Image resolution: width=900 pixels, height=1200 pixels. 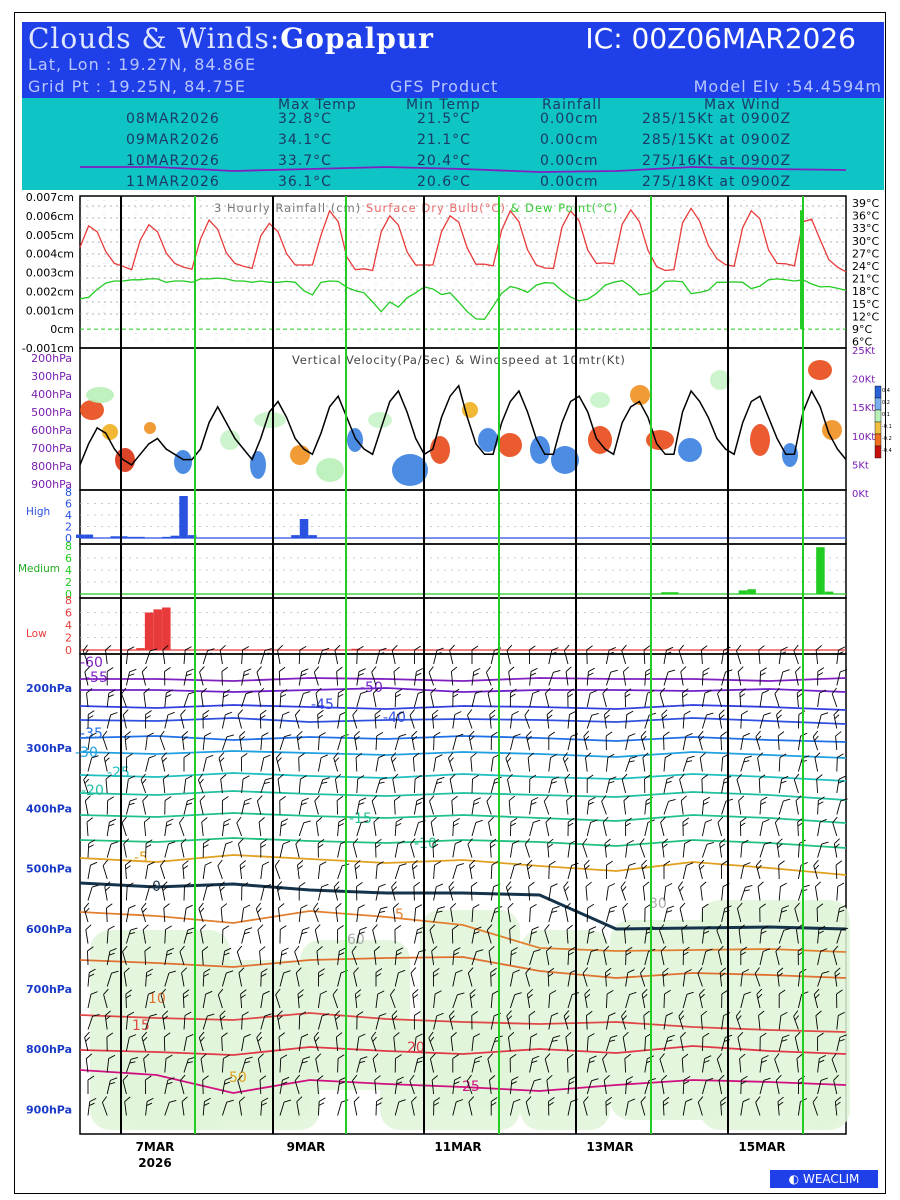 What do you see at coordinates (305, 119) in the screenshot?
I see `stats-cell: 32.8°C` at bounding box center [305, 119].